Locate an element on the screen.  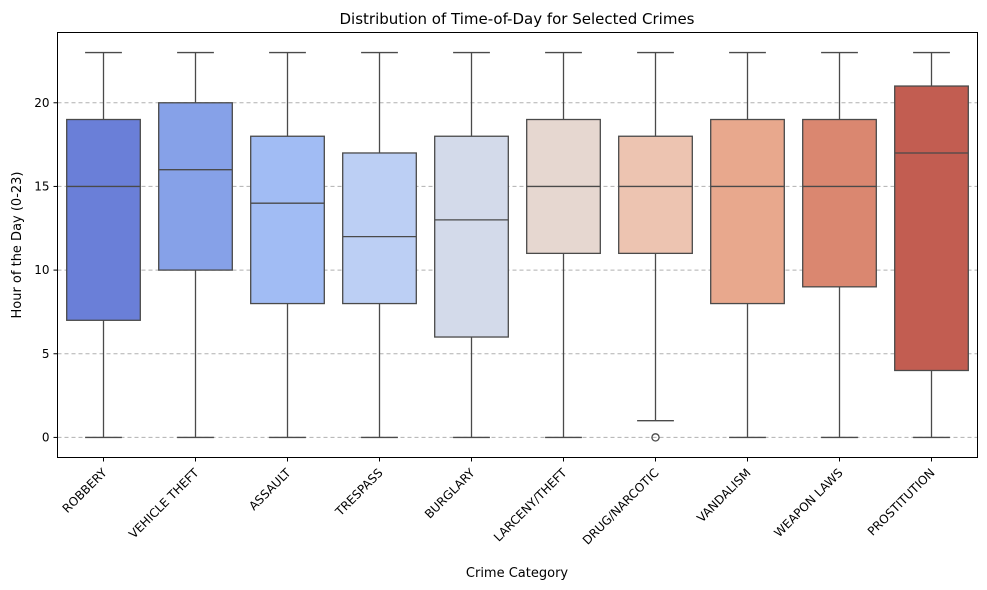
x-tick-label-9: PROSTITUTION is located at coordinates (901, 502).